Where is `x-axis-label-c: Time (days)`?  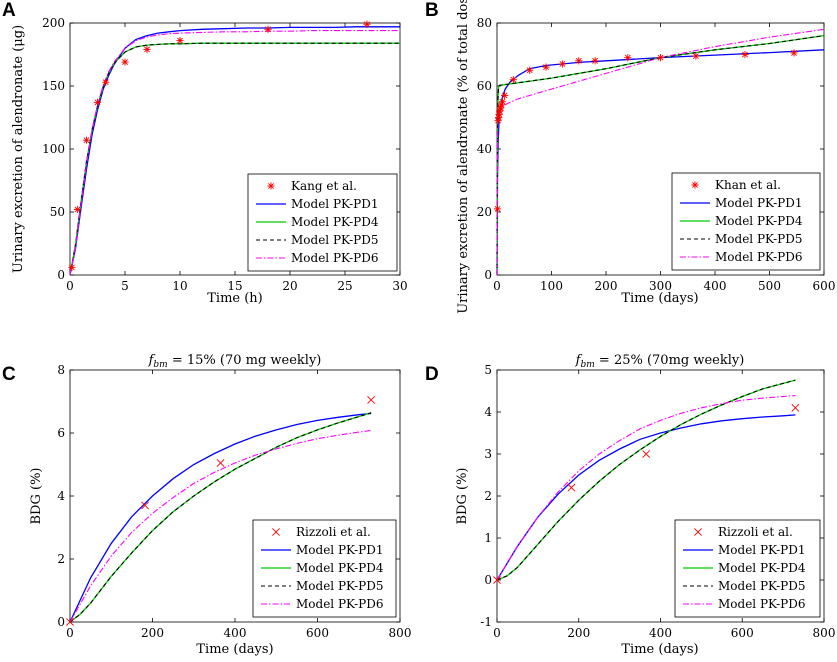 x-axis-label-c: Time (days) is located at coordinates (234, 649).